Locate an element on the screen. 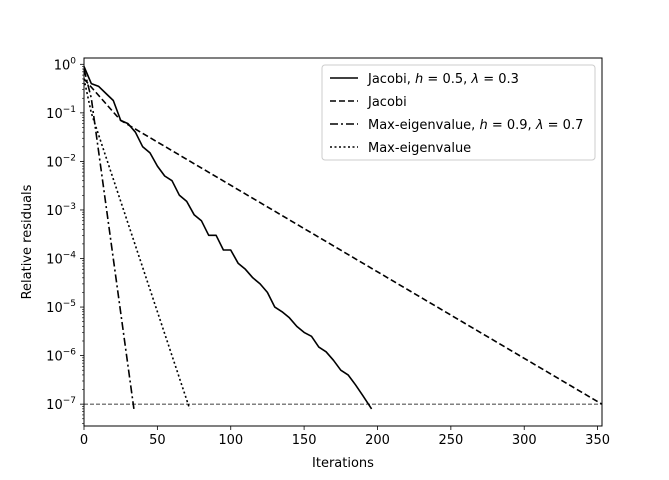 The image size is (669, 480). x-tick-label: 300 is located at coordinates (524, 440).